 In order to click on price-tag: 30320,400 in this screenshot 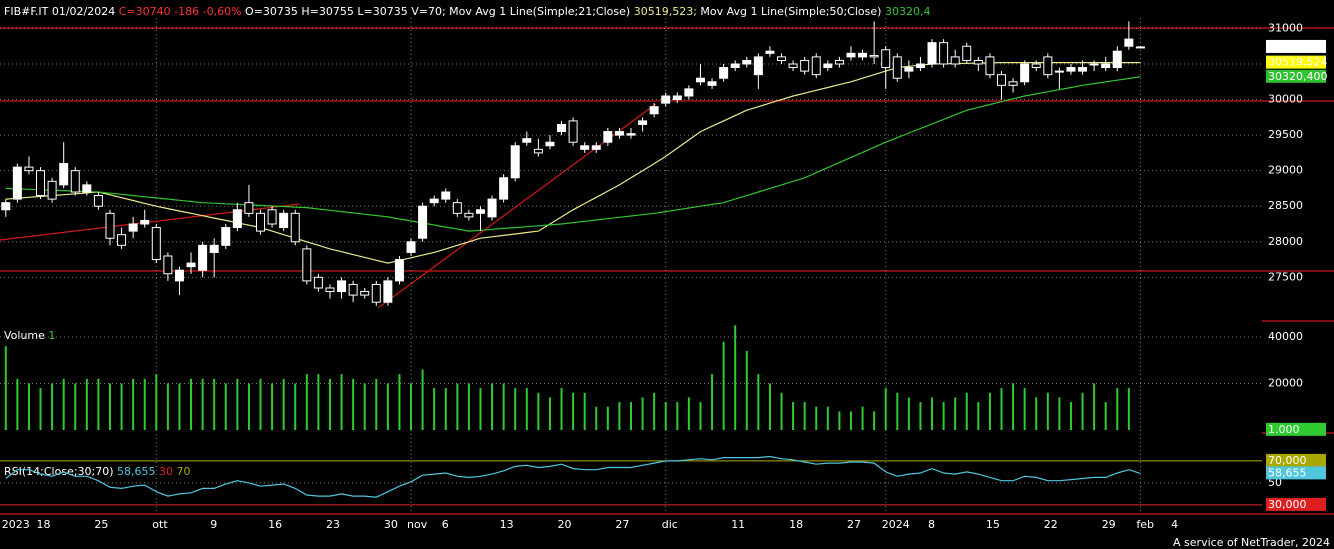, I will do `click(1298, 76)`.